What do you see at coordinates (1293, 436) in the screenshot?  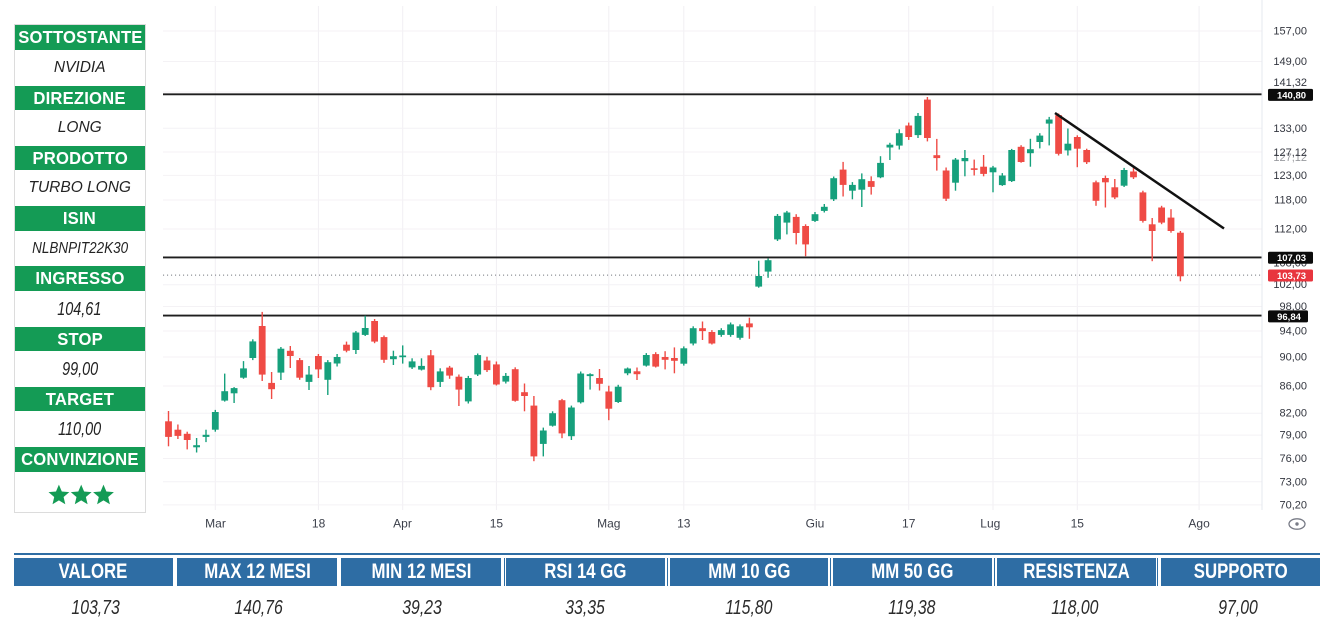 I see `svg-text: 79,00` at bounding box center [1293, 436].